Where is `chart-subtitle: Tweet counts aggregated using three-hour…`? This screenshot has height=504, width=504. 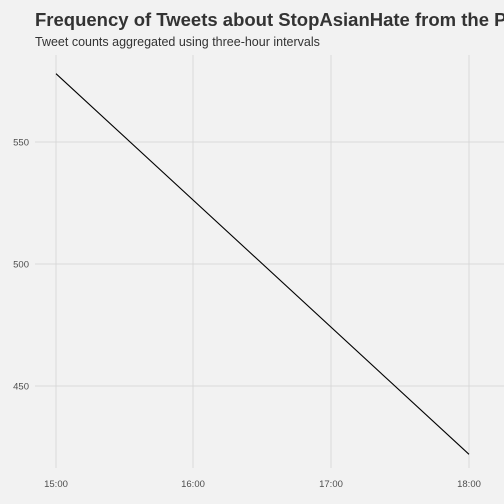
chart-subtitle: Tweet counts aggregated using three-hour… is located at coordinates (177, 42).